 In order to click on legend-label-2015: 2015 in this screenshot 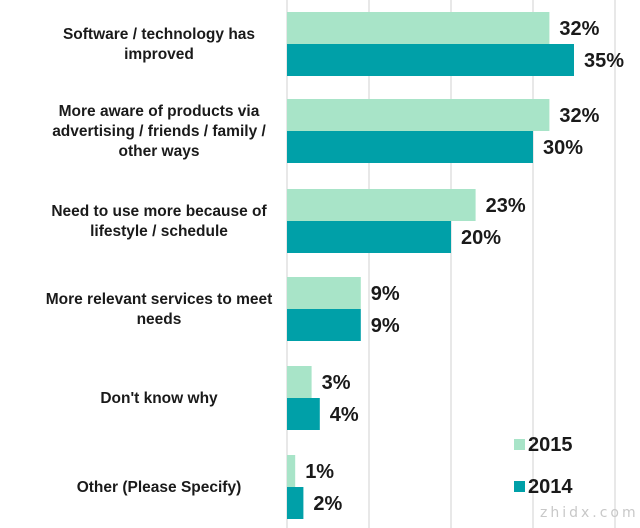, I will do `click(550, 445)`.